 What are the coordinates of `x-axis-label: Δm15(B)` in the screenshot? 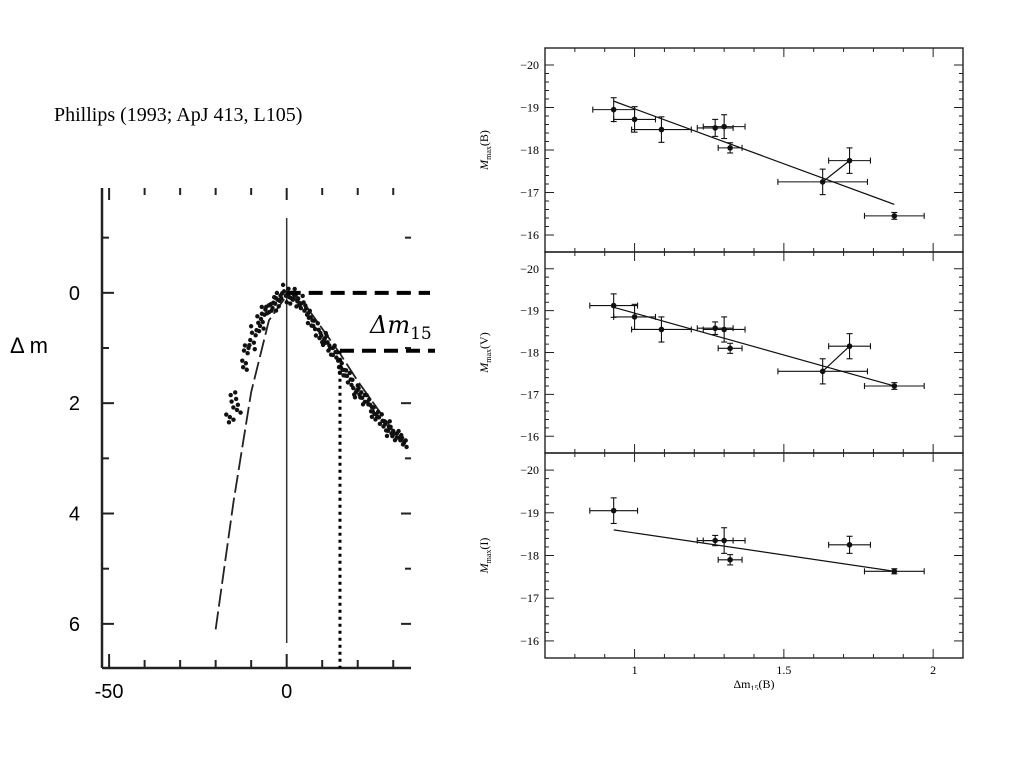 It's located at (753, 683).